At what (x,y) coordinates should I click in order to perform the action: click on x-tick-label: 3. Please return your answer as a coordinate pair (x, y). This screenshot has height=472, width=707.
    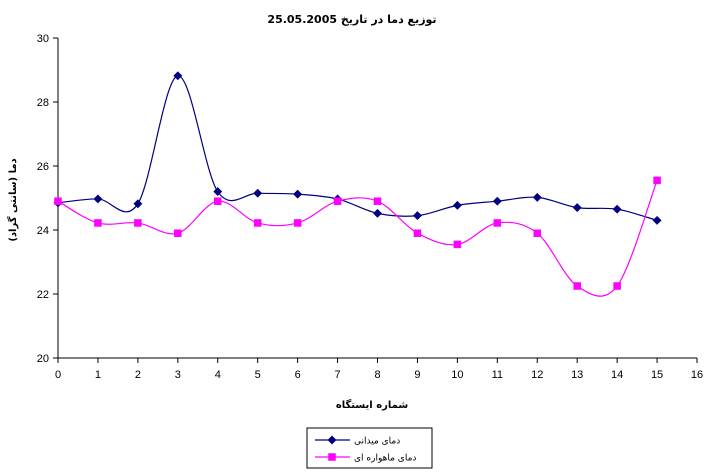
    Looking at the image, I should click on (178, 375).